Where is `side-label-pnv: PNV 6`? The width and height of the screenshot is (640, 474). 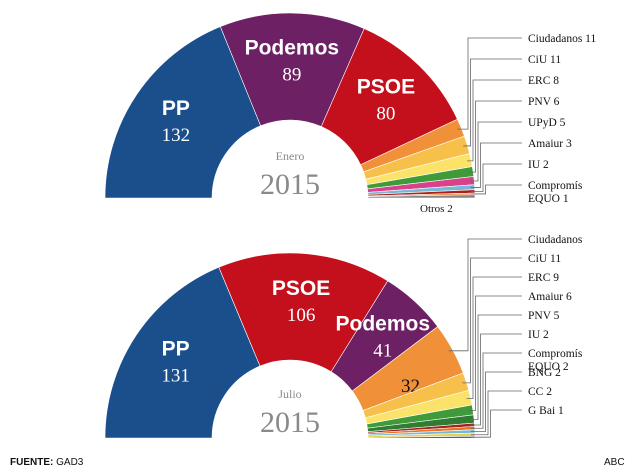
side-label-pnv: PNV 6 is located at coordinates (544, 102).